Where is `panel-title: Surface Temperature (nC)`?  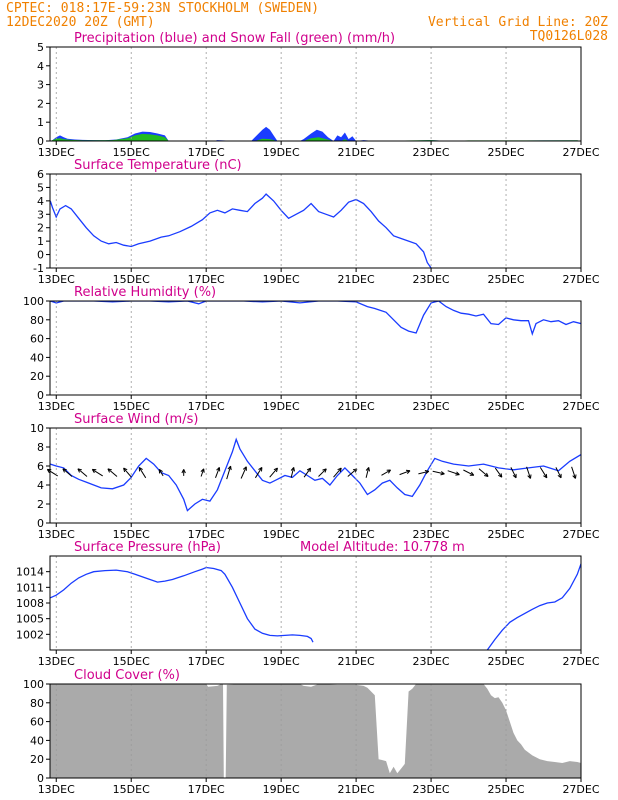
panel-title: Surface Temperature (nC) is located at coordinates (158, 165).